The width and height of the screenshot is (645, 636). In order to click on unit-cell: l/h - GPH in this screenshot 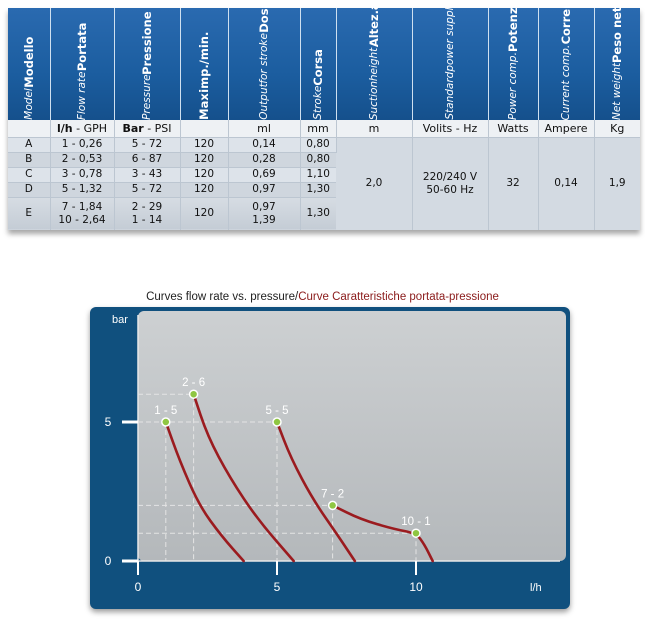, I will do `click(82, 128)`.